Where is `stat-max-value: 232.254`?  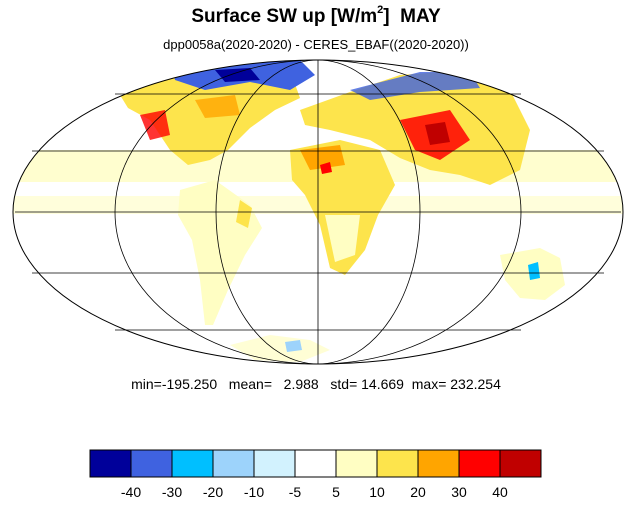
stat-max-value: 232.254 is located at coordinates (475, 384).